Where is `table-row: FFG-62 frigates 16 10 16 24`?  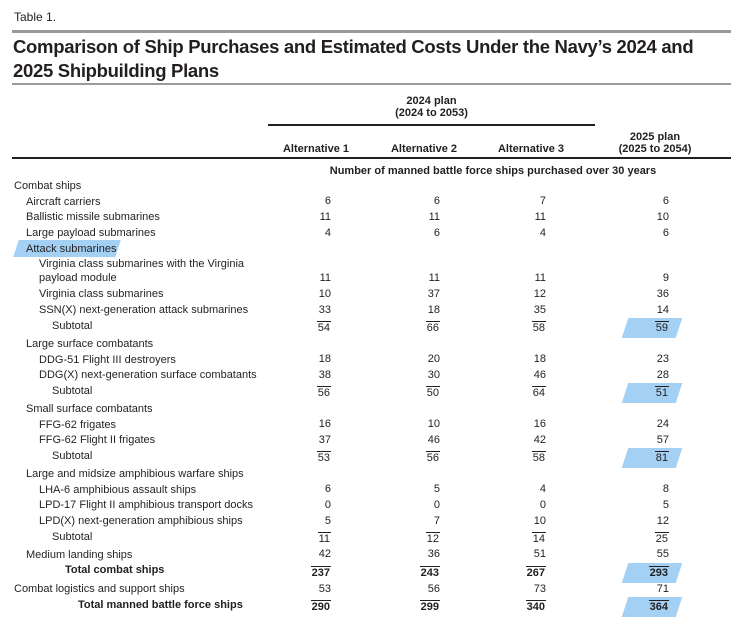
table-row: FFG-62 frigates 16 10 16 24 is located at coordinates (371, 426).